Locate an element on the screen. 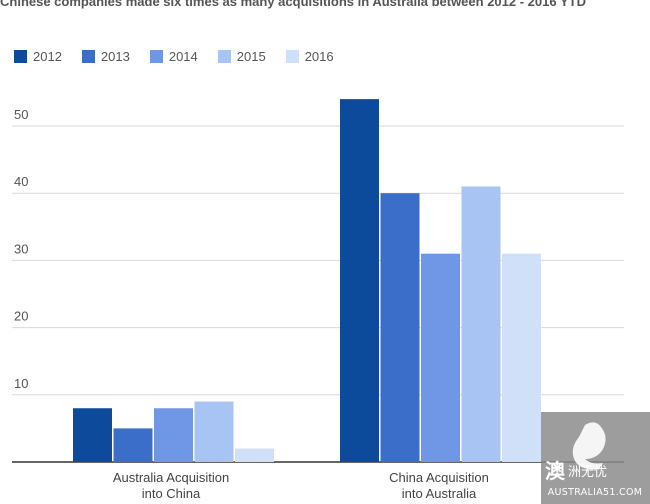 The height and width of the screenshot is (504, 650). legend-label-2014: 2014 is located at coordinates (183, 56).